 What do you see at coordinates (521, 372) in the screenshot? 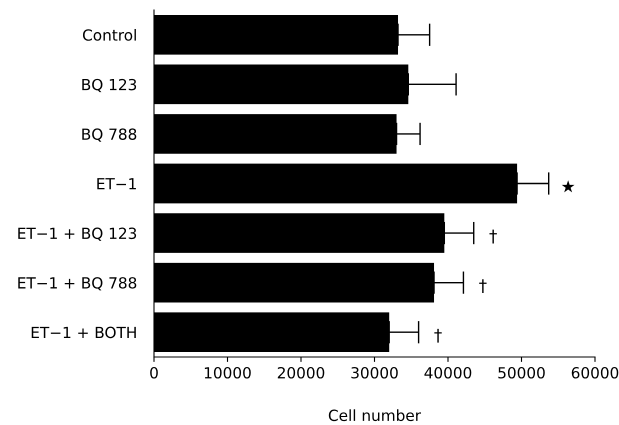
I see `x-tick-label: 50000` at bounding box center [521, 372].